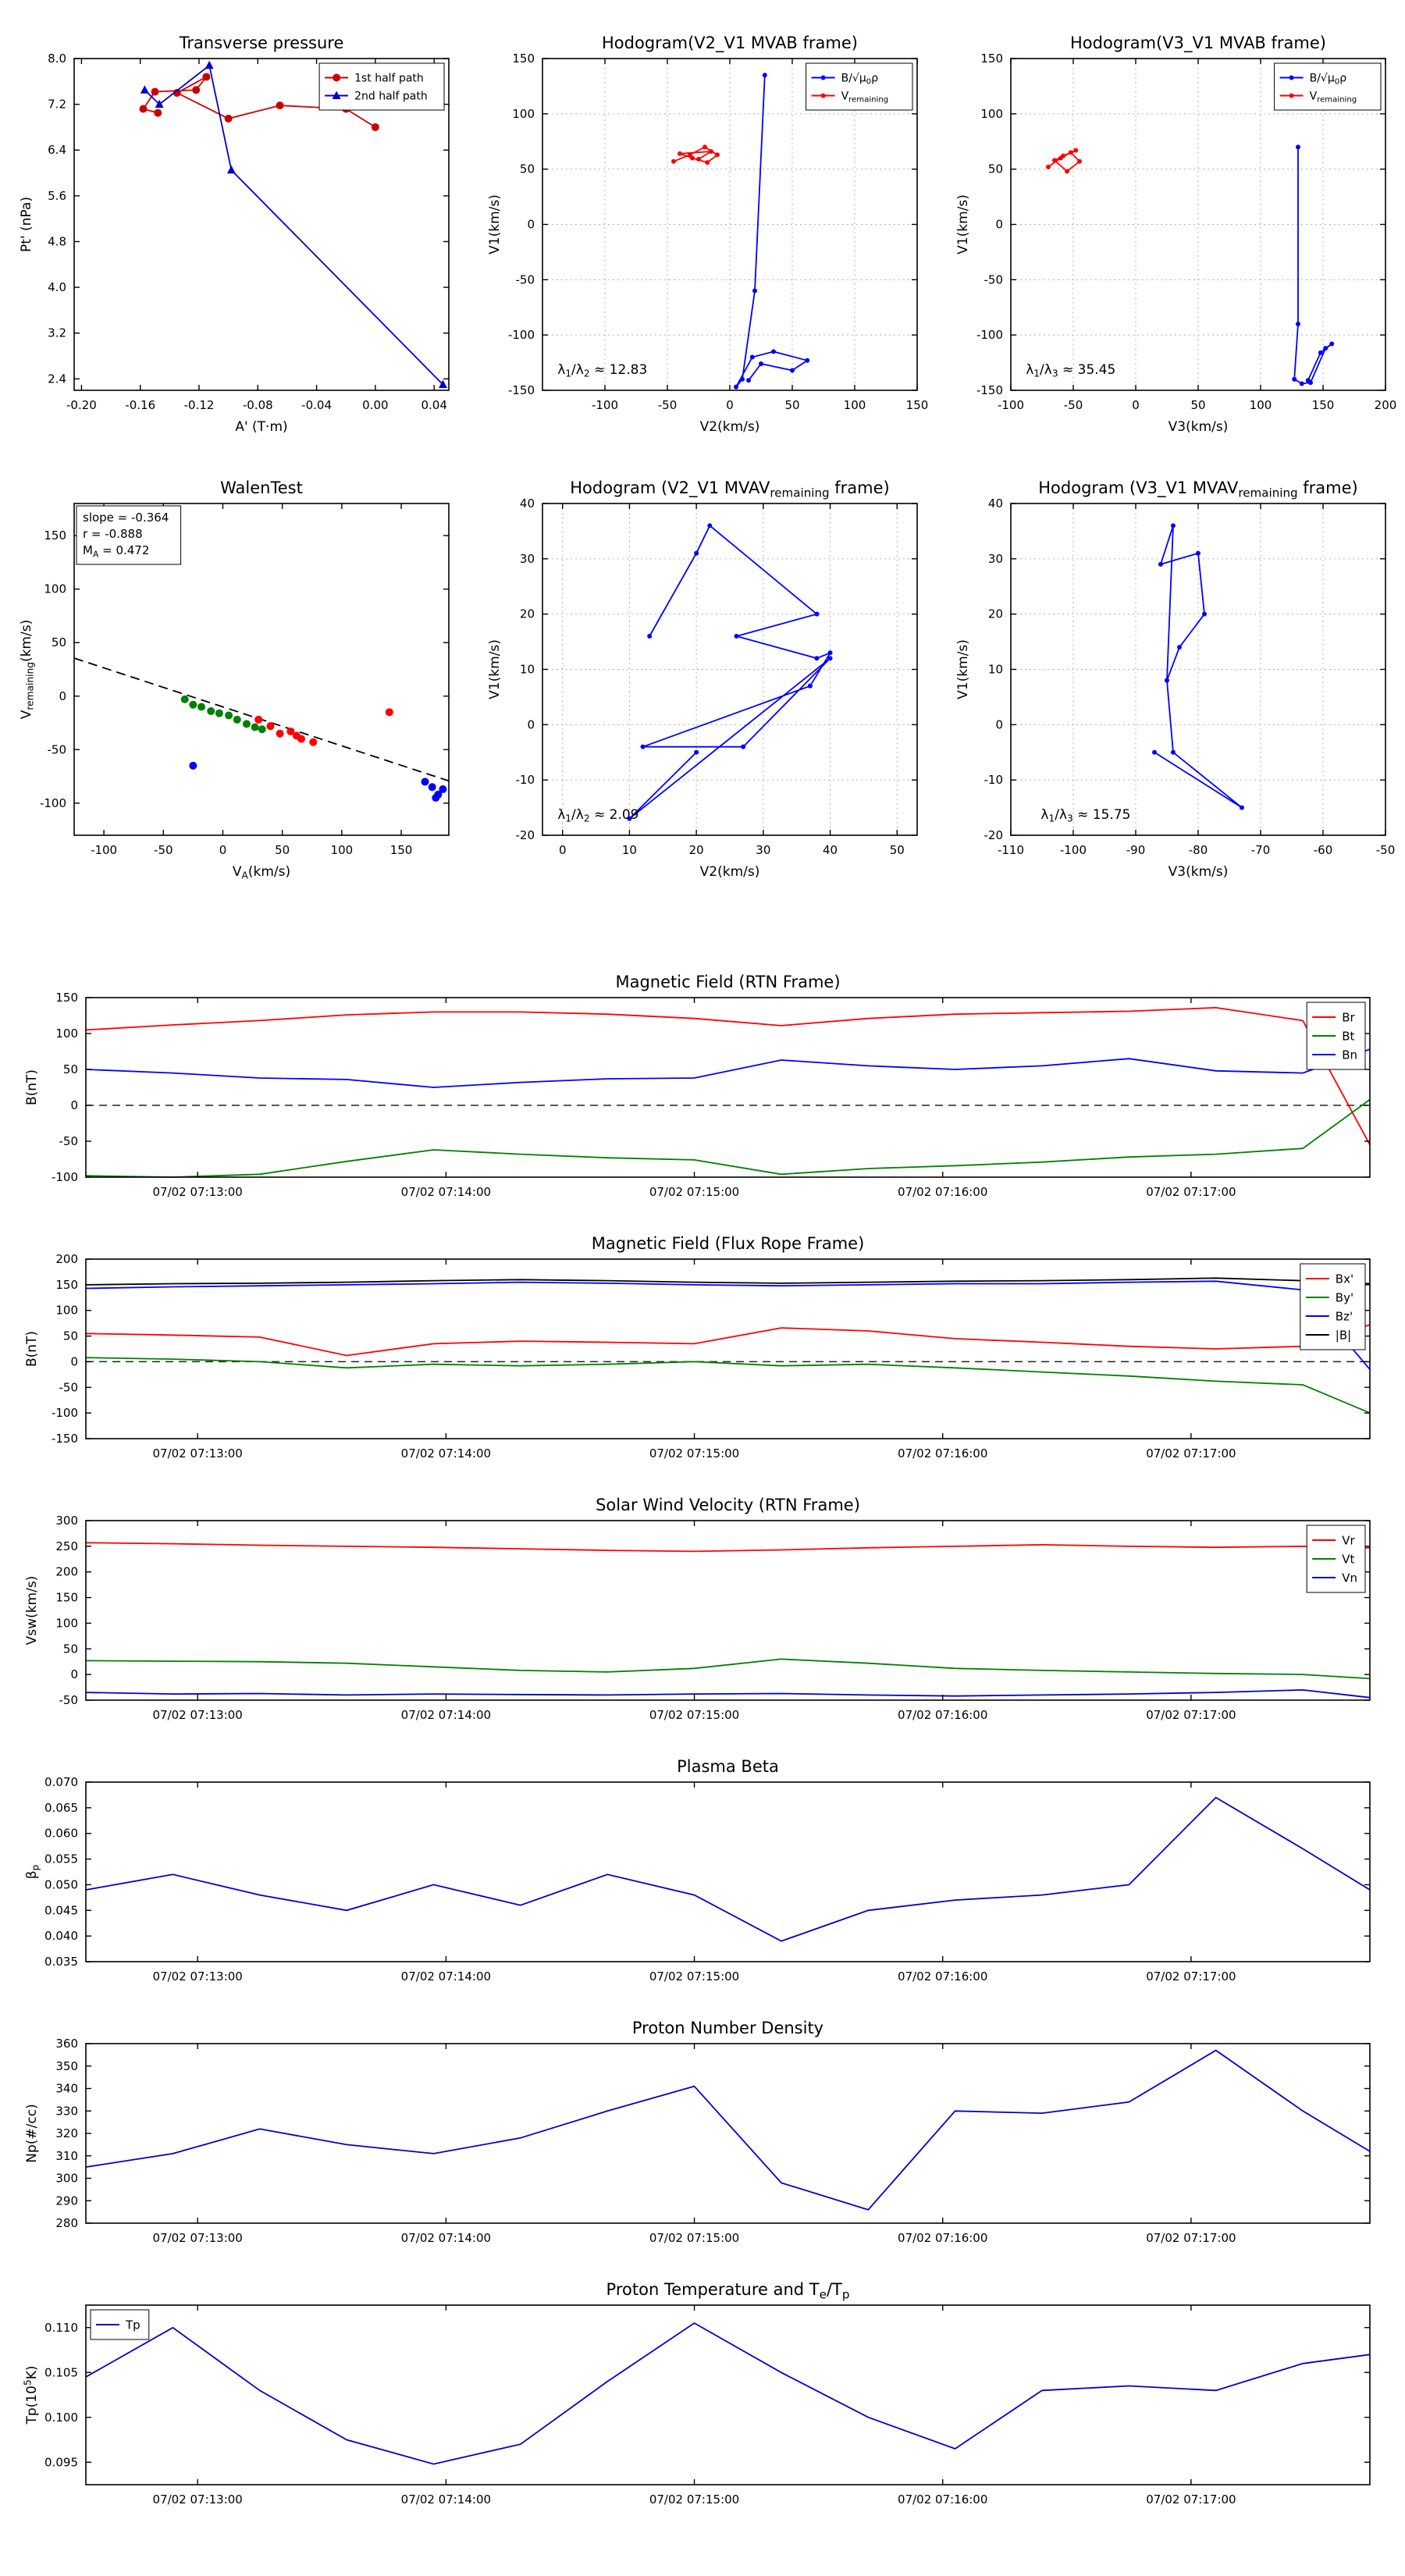 The width and height of the screenshot is (1405, 2576). What do you see at coordinates (1345, 1297) in the screenshot?
I see `svg-text: By'` at bounding box center [1345, 1297].